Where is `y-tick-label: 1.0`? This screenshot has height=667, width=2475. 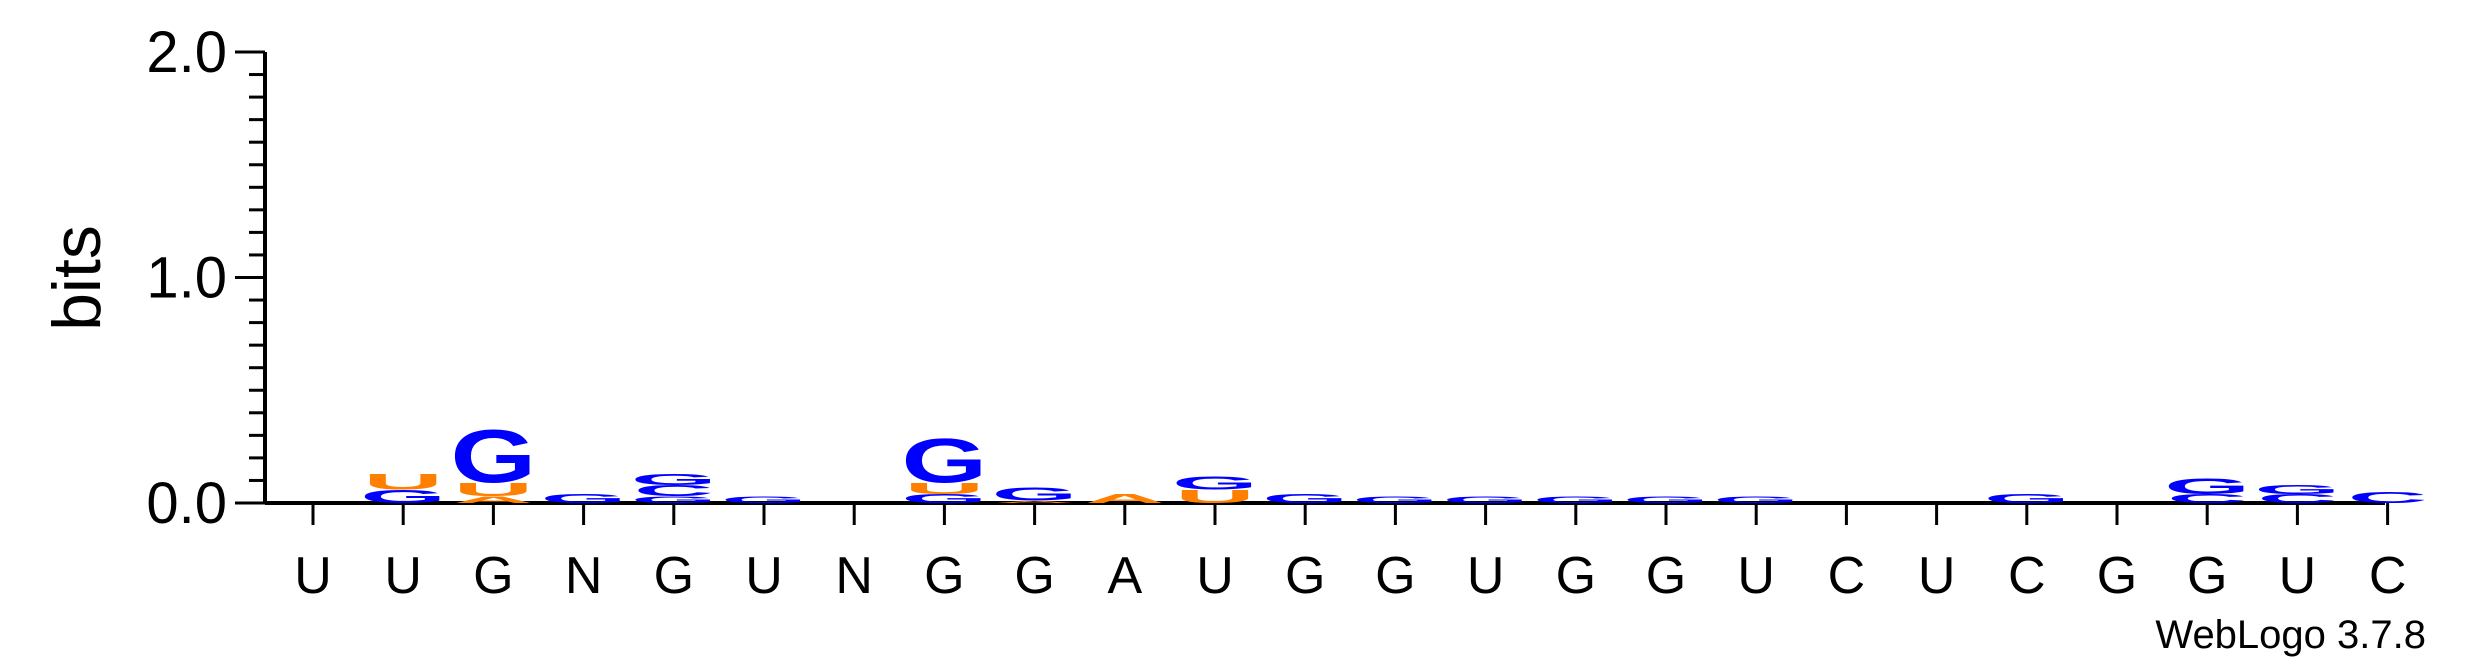
y-tick-label: 1.0 is located at coordinates (186, 278).